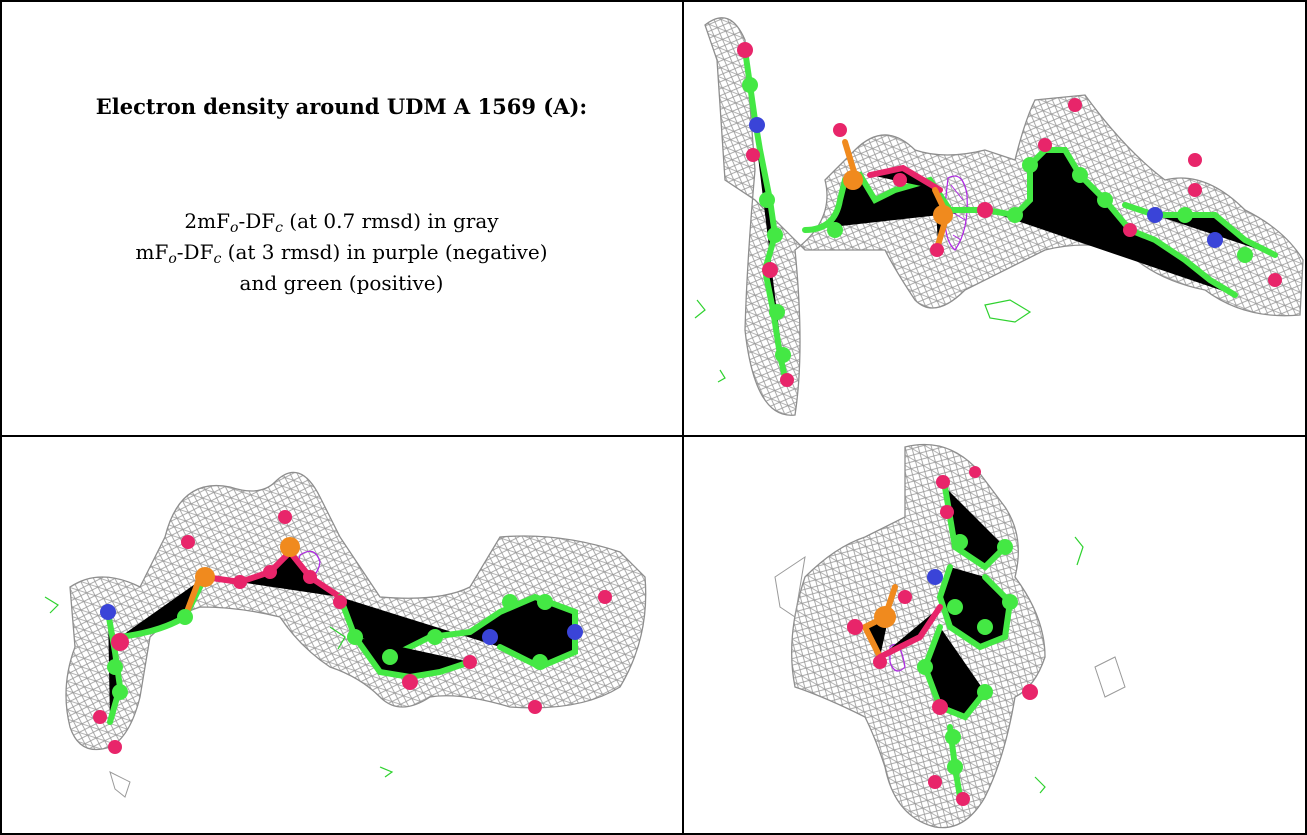 The image size is (1307, 835). I want to click on density-image-bottom-right, so click(950, 636).